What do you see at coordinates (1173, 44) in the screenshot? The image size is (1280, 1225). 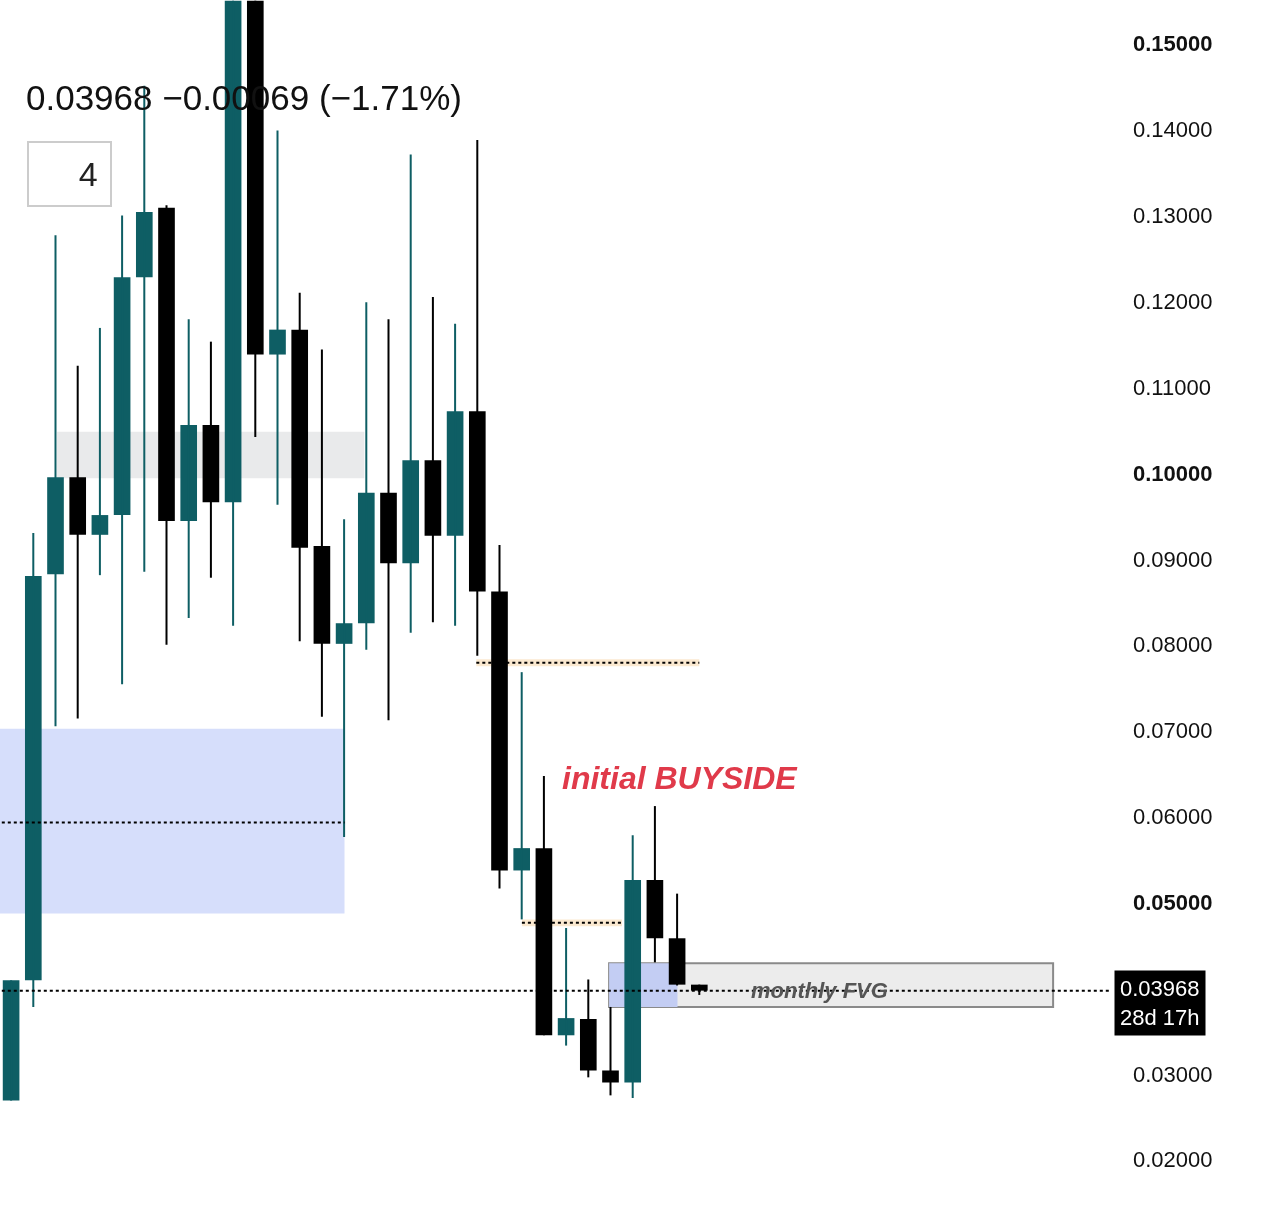 I see `y-tick-label: 0.15000` at bounding box center [1173, 44].